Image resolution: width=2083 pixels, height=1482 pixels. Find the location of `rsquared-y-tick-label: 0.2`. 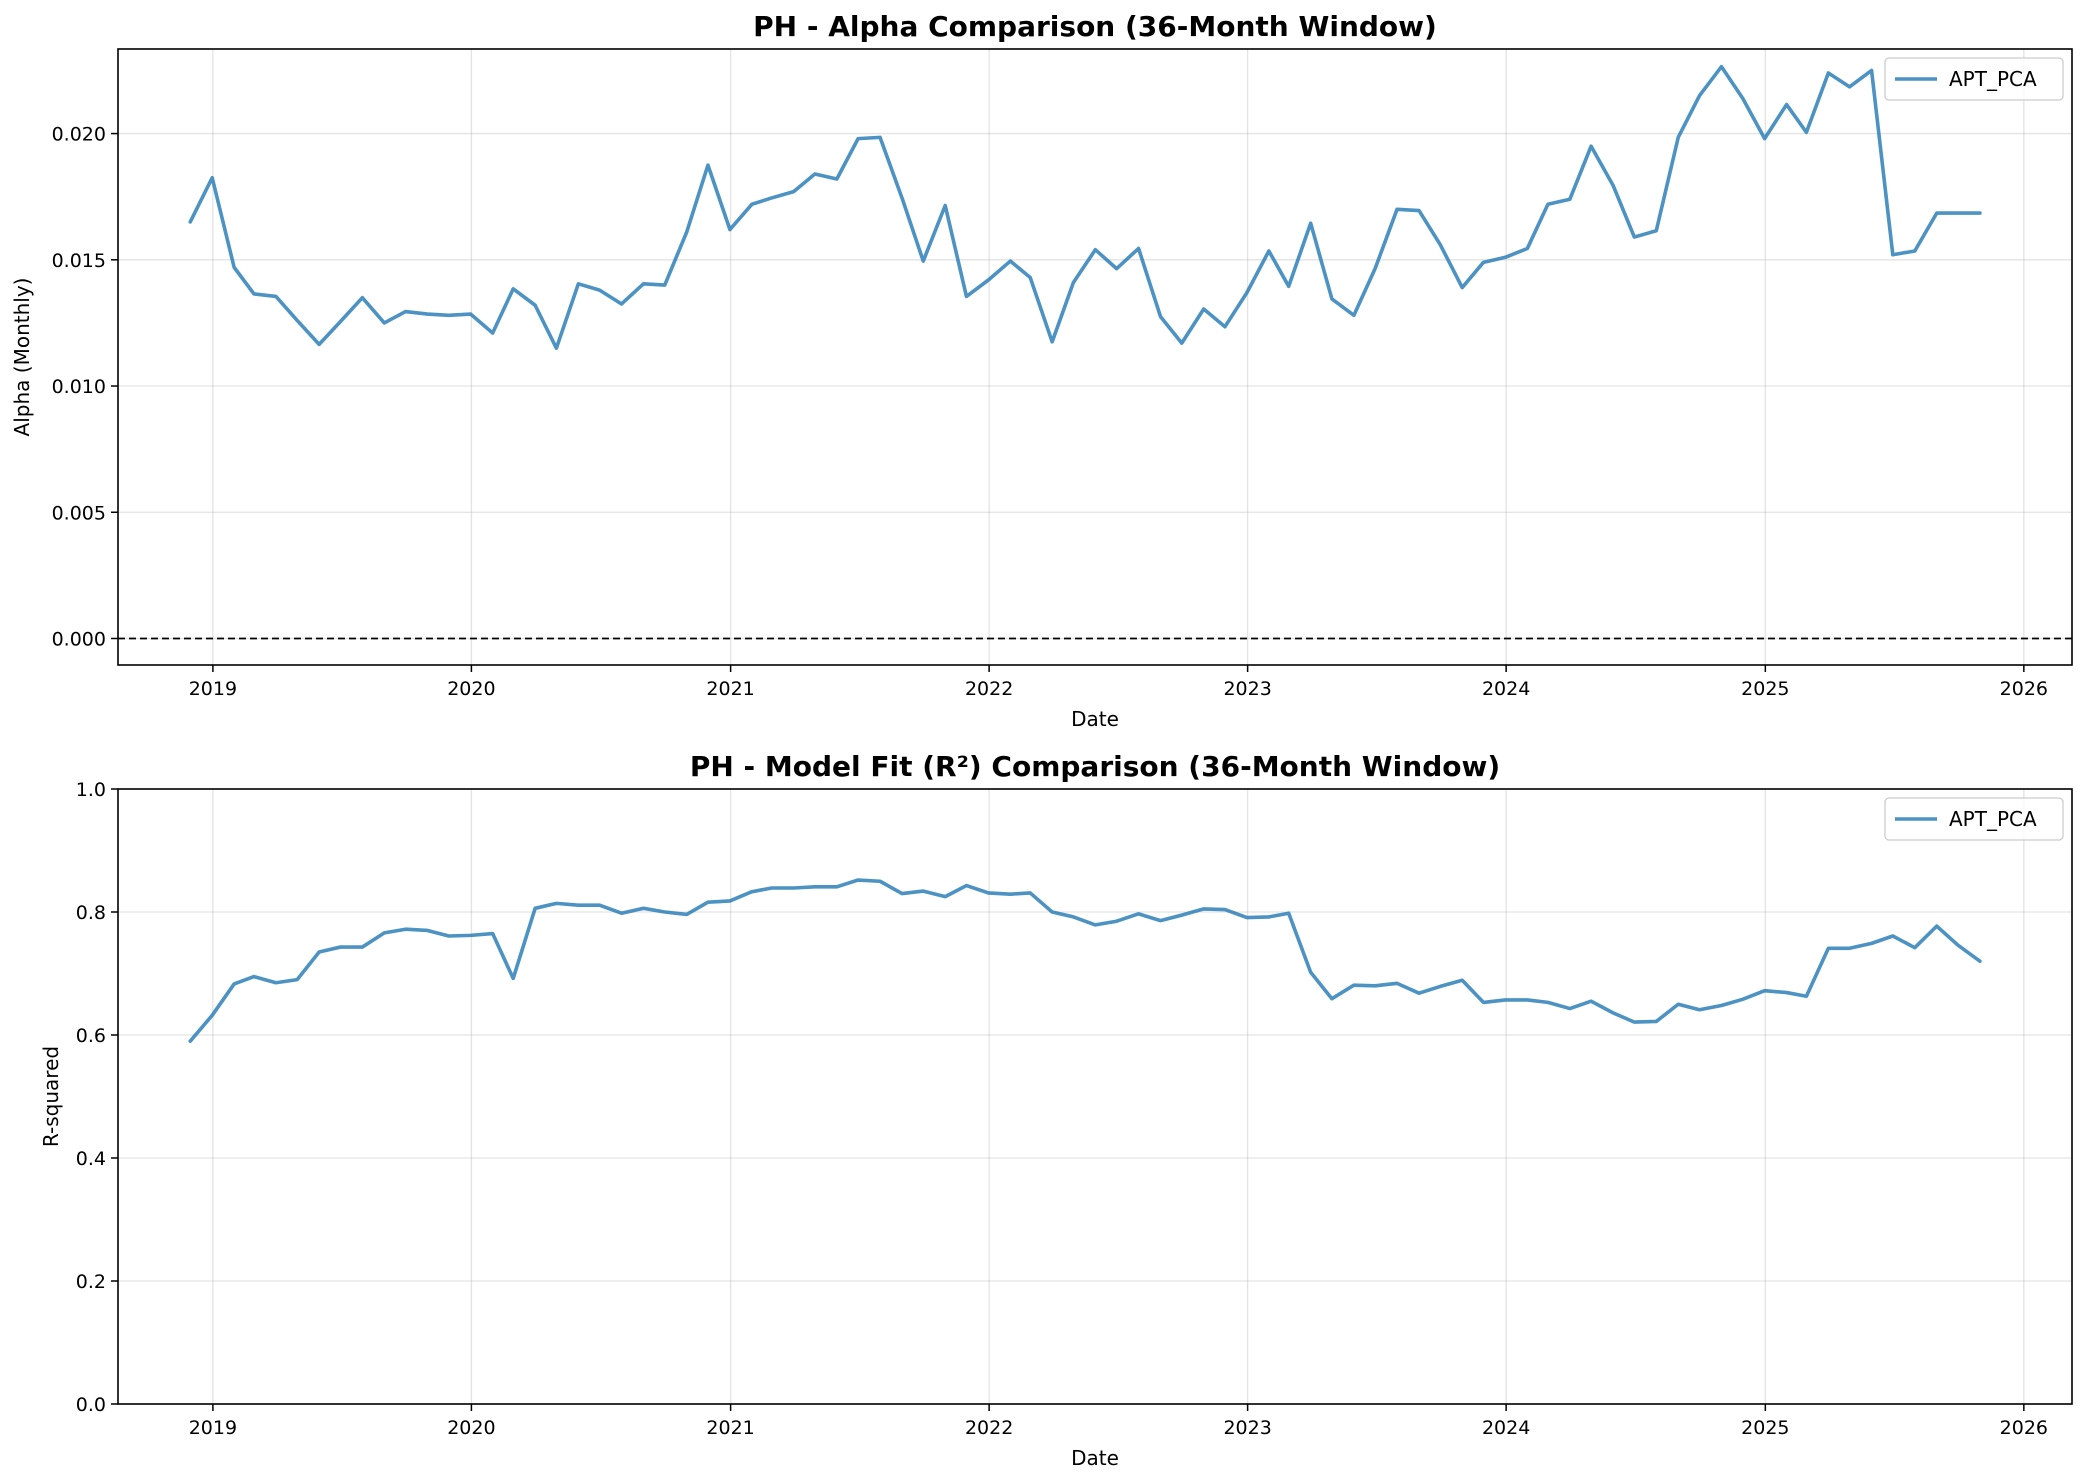

rsquared-y-tick-label: 0.2 is located at coordinates (91, 1282).